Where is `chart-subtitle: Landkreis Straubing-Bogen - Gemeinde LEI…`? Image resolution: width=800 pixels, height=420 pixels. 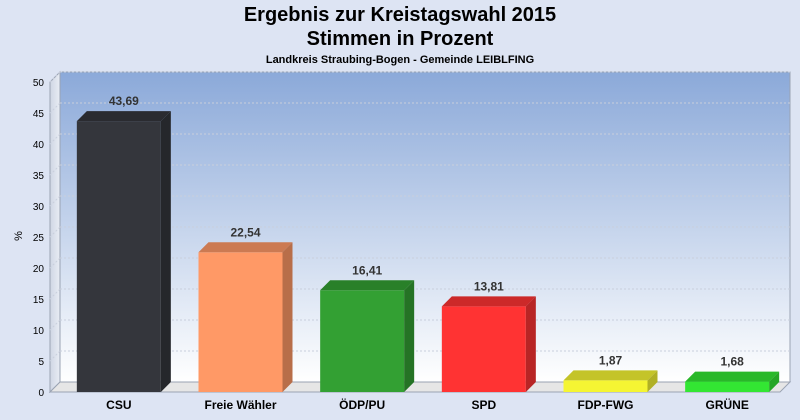 chart-subtitle: Landkreis Straubing-Bogen - Gemeinde LEI… is located at coordinates (400, 60).